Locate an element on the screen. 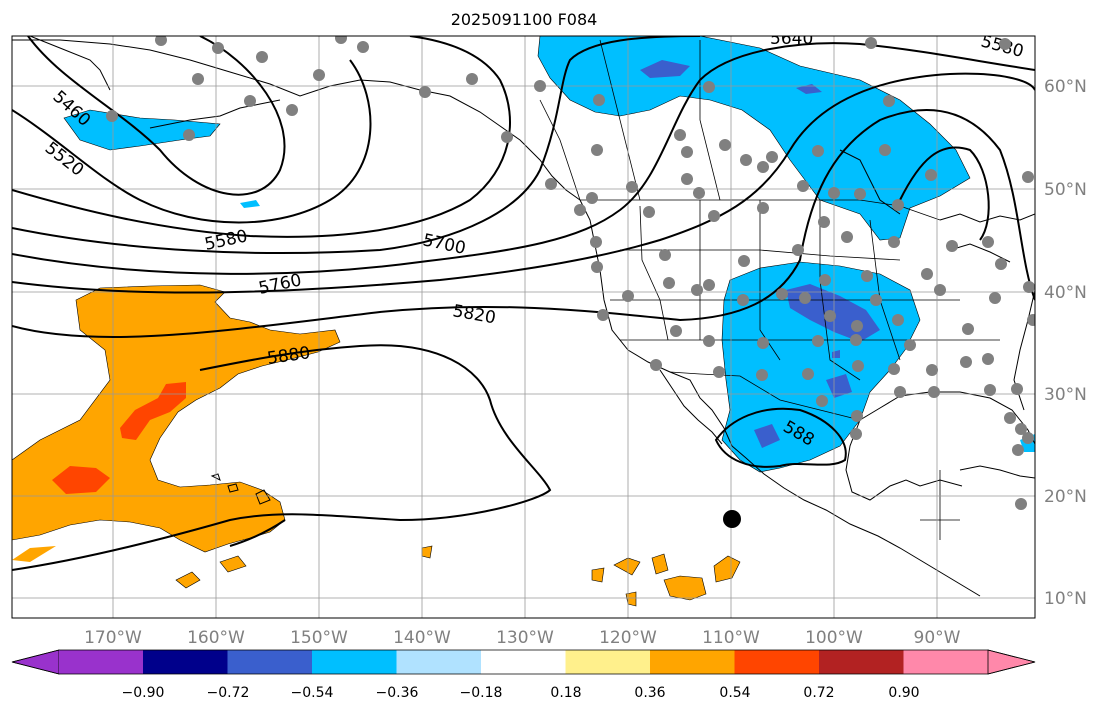 The height and width of the screenshot is (712, 1105). latitude-label: 60°N is located at coordinates (1065, 87).